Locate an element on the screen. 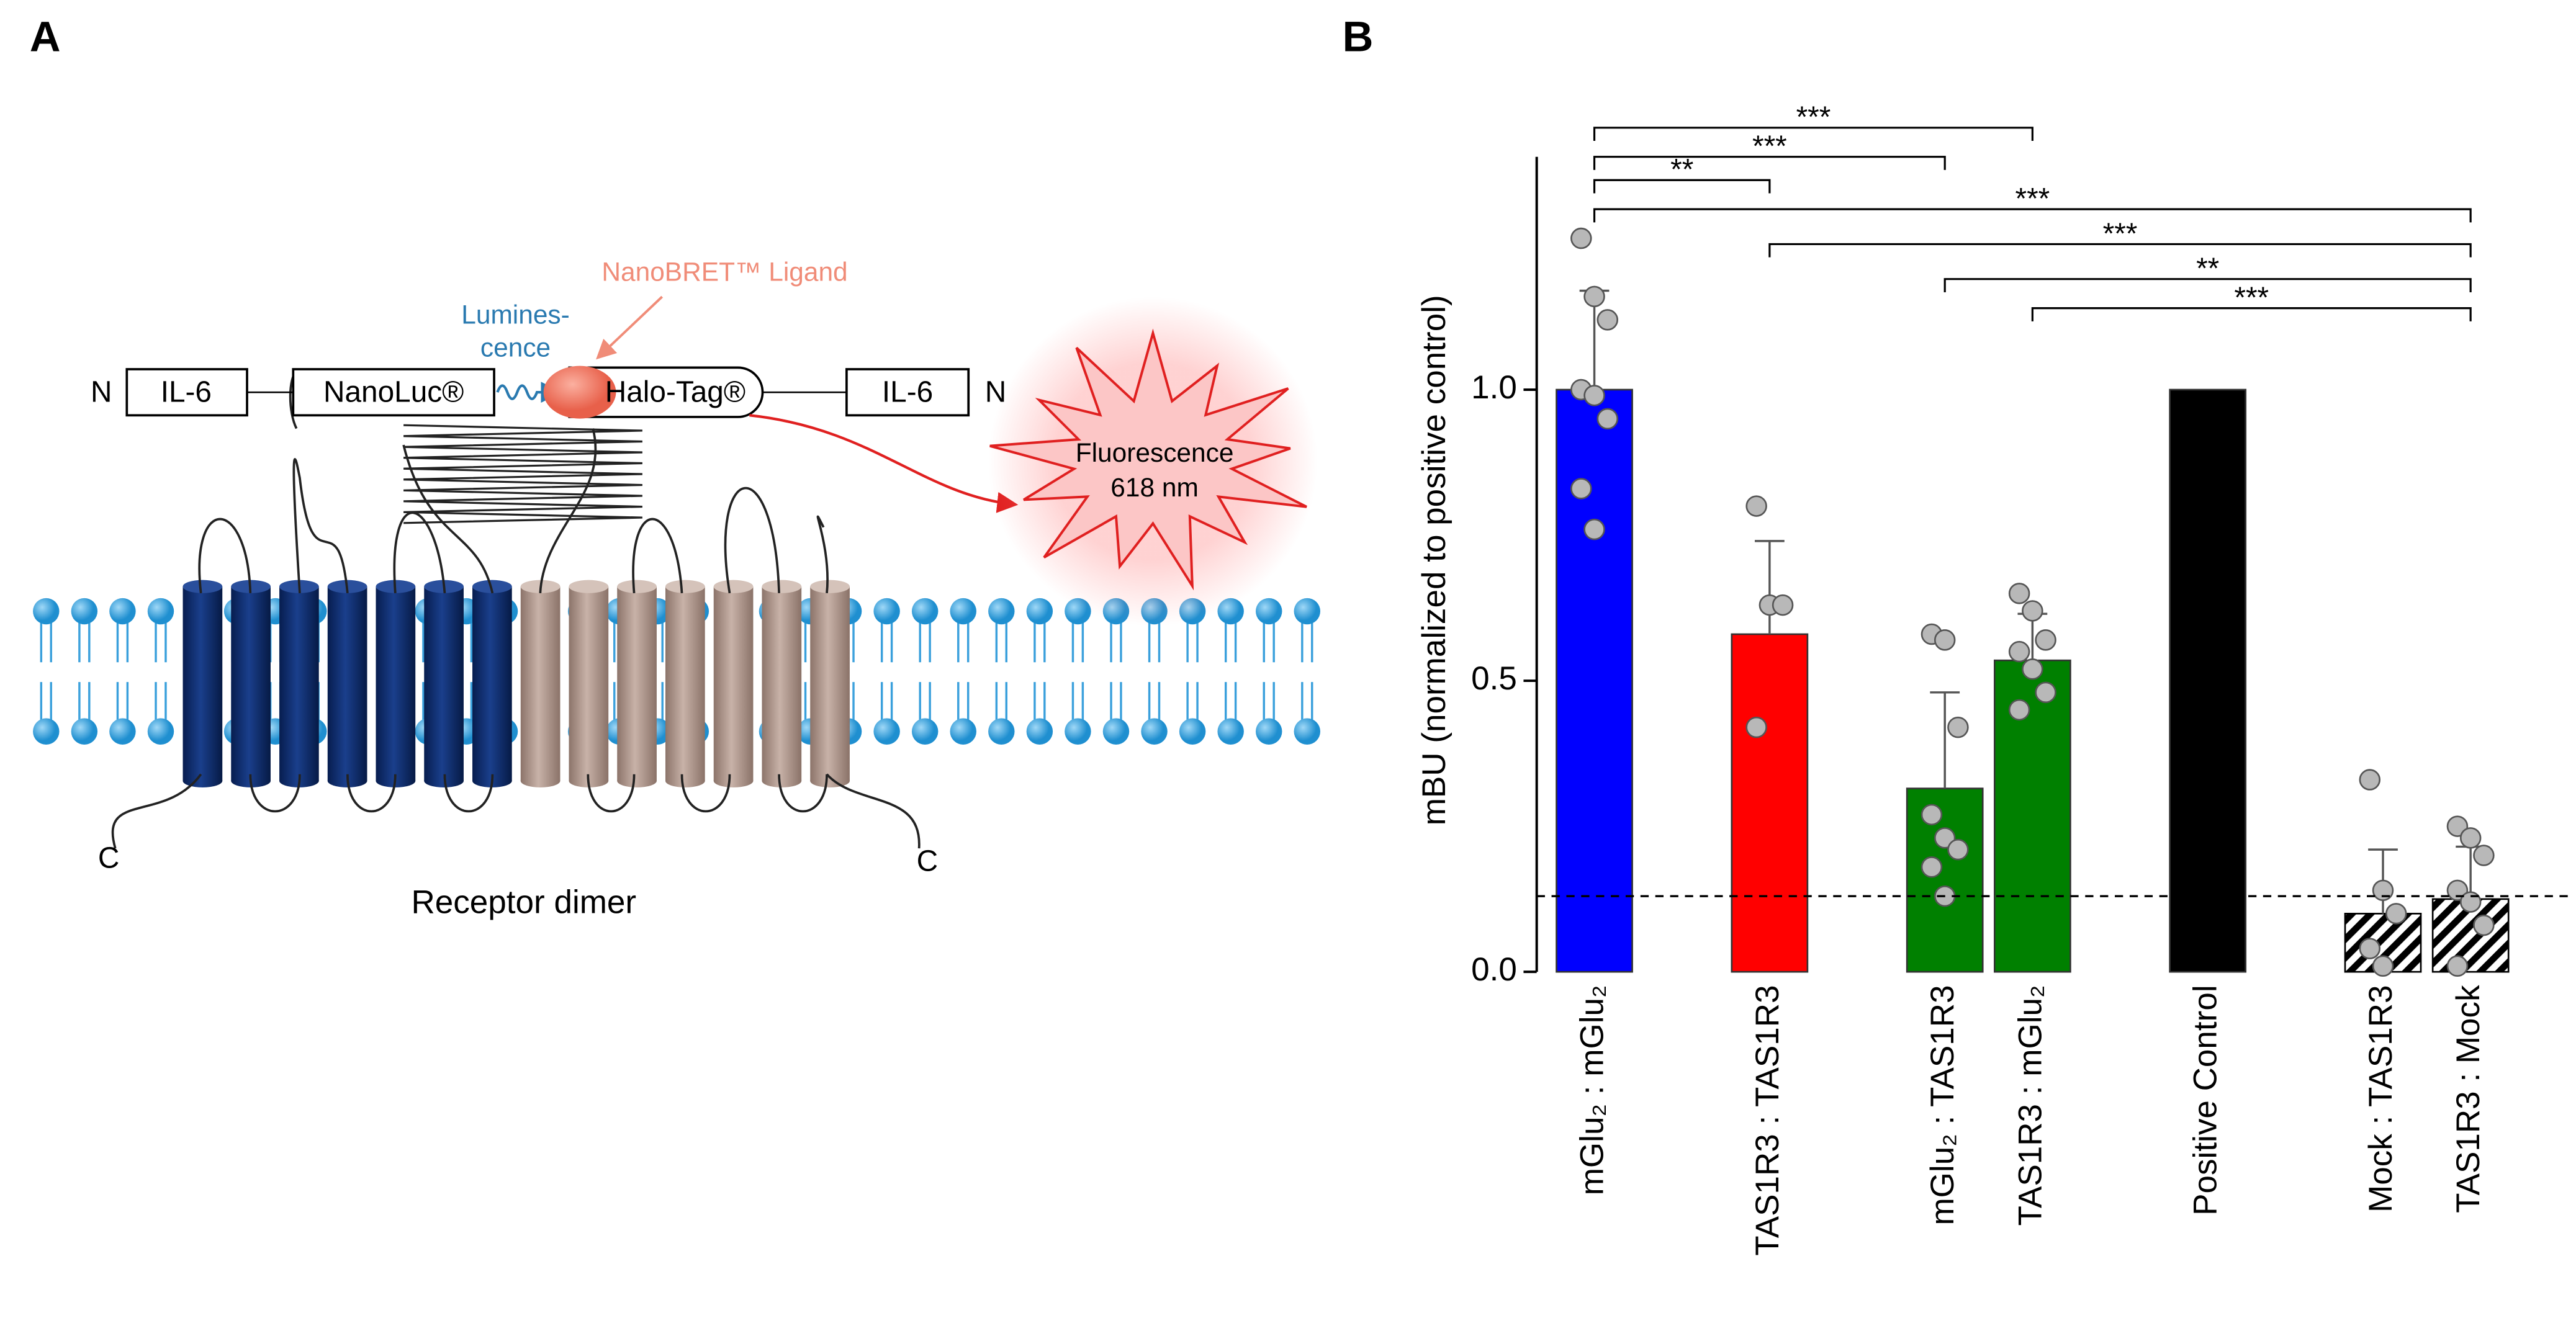  caption: Receptor dimer is located at coordinates (523, 902).